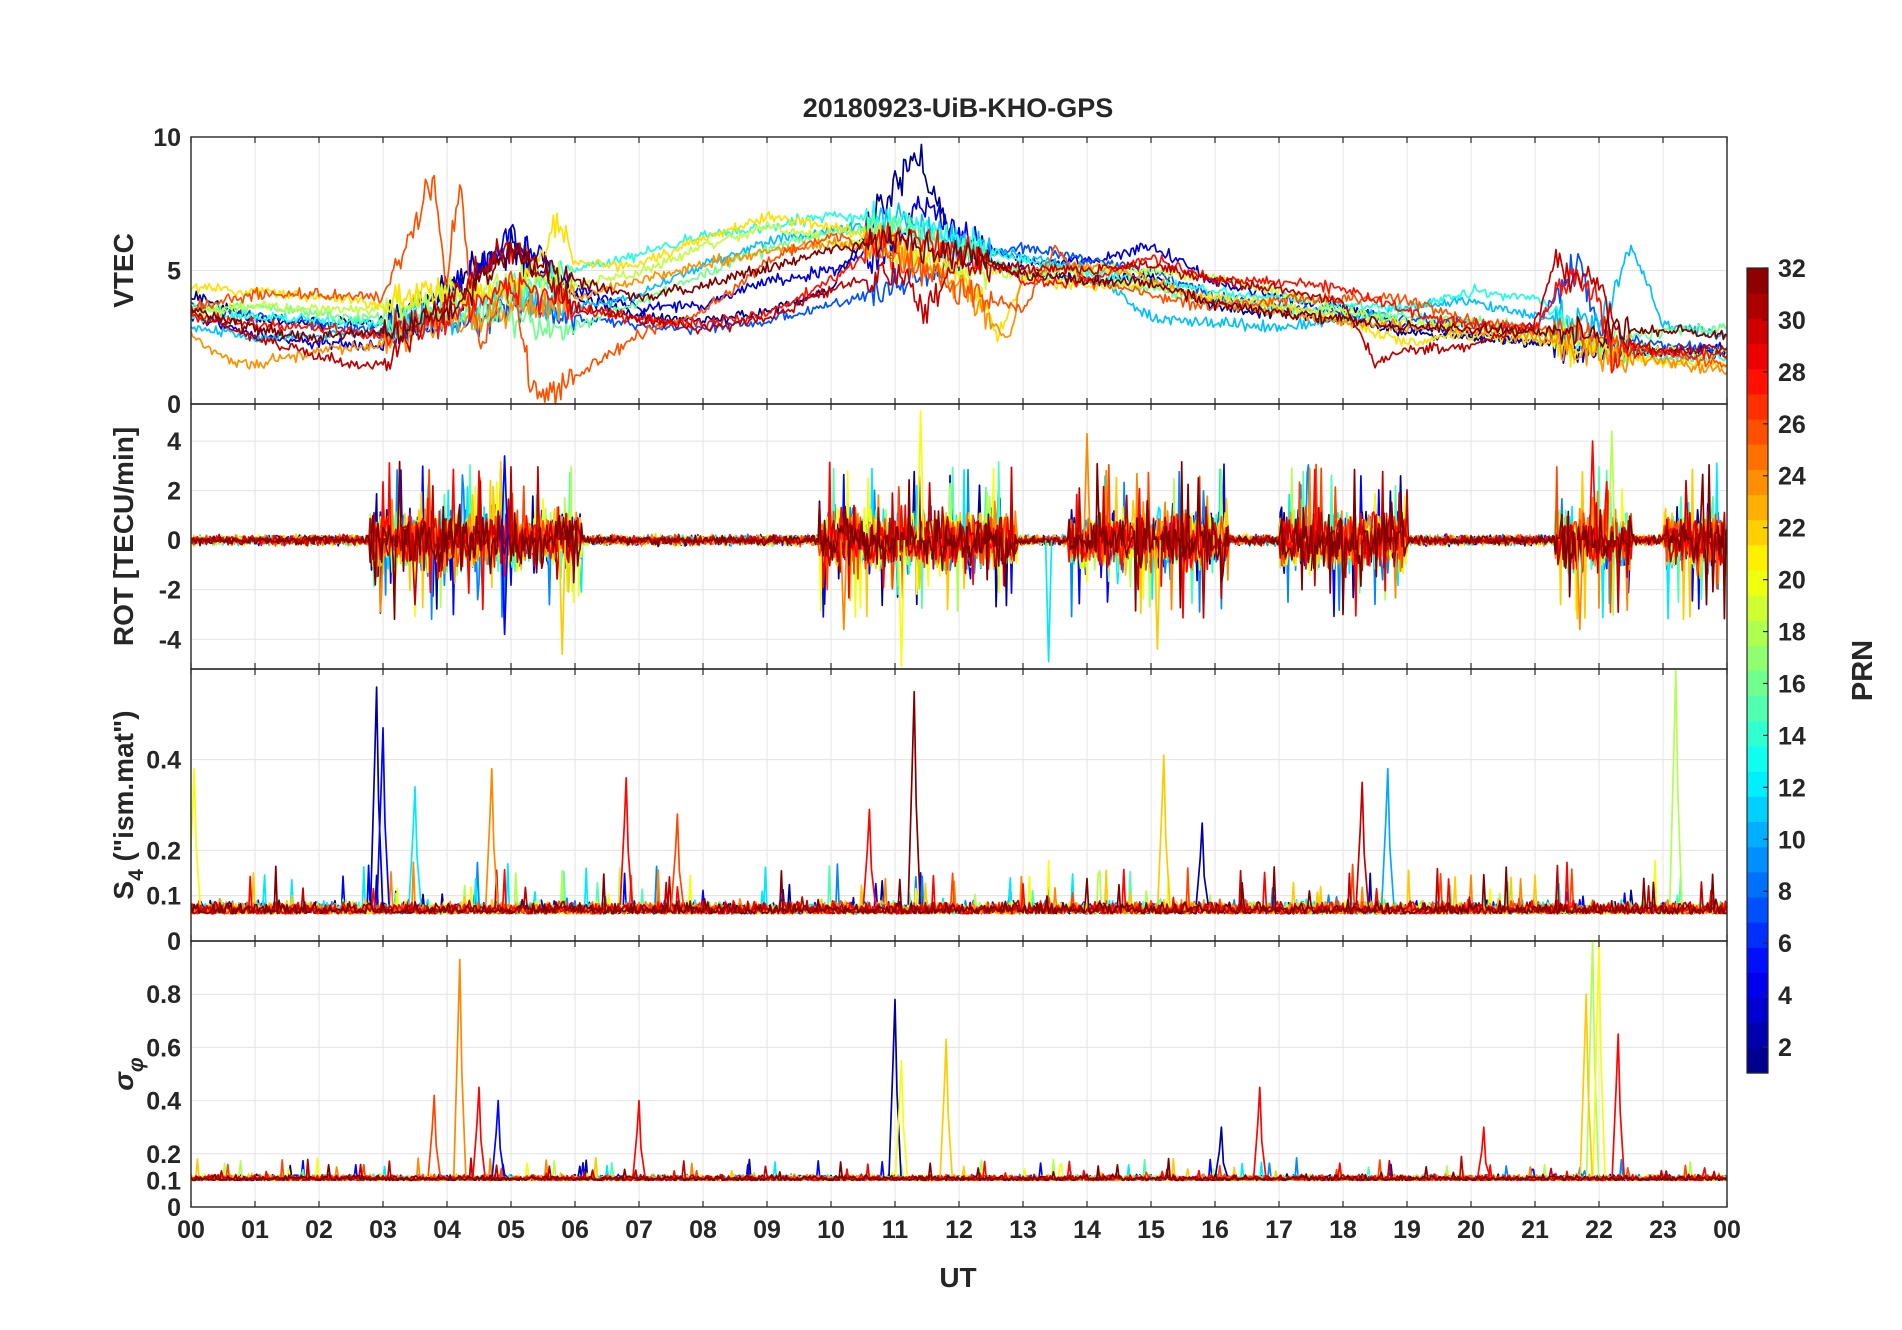  Describe the element at coordinates (1151, 1230) in the screenshot. I see `x-tick-label: 15` at that location.